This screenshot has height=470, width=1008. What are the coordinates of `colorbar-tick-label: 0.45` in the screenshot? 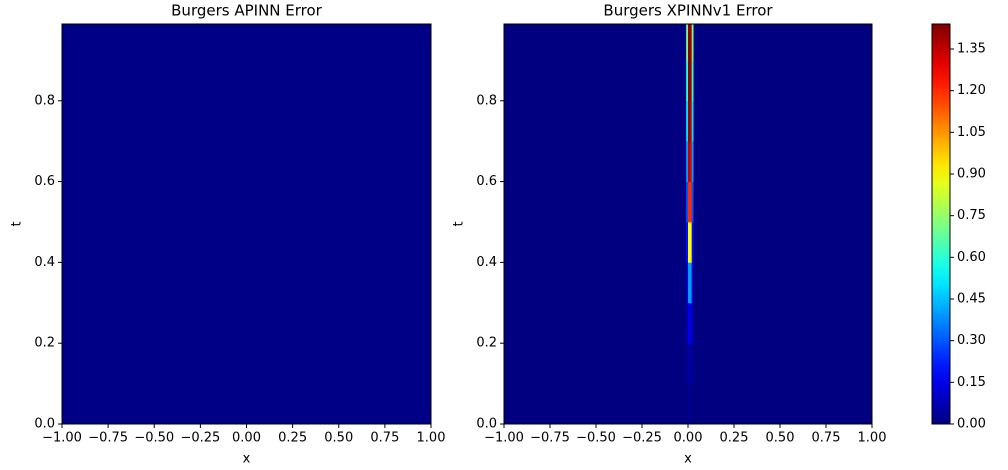 It's located at (971, 299).